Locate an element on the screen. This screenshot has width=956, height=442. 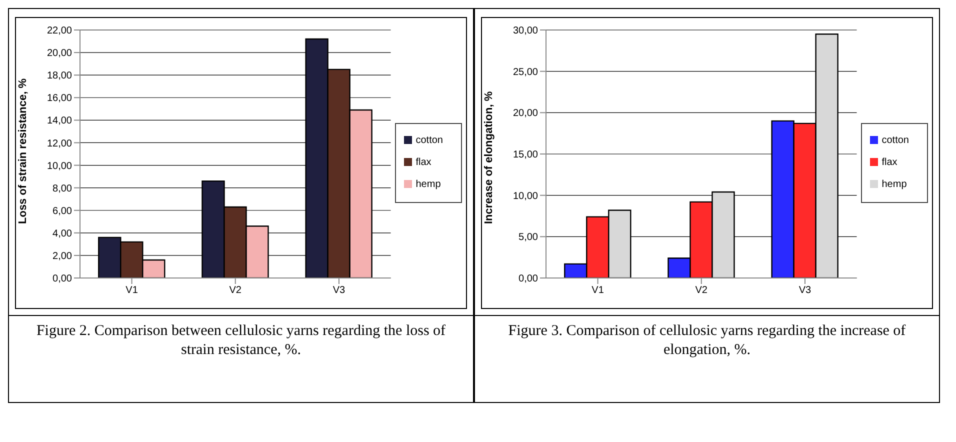
y-tick-label: 22,00 is located at coordinates (59, 31).